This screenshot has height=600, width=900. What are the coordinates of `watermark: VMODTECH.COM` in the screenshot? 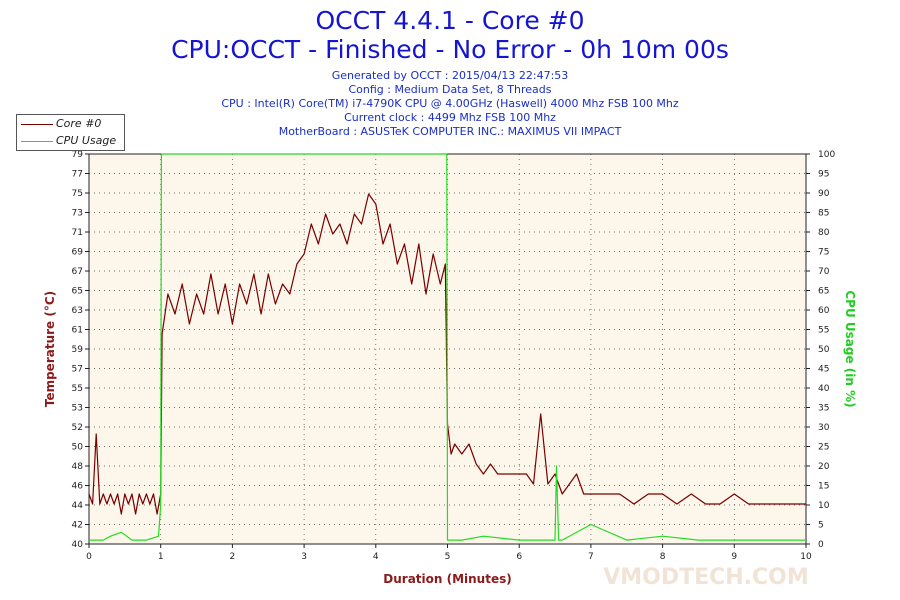 It's located at (706, 577).